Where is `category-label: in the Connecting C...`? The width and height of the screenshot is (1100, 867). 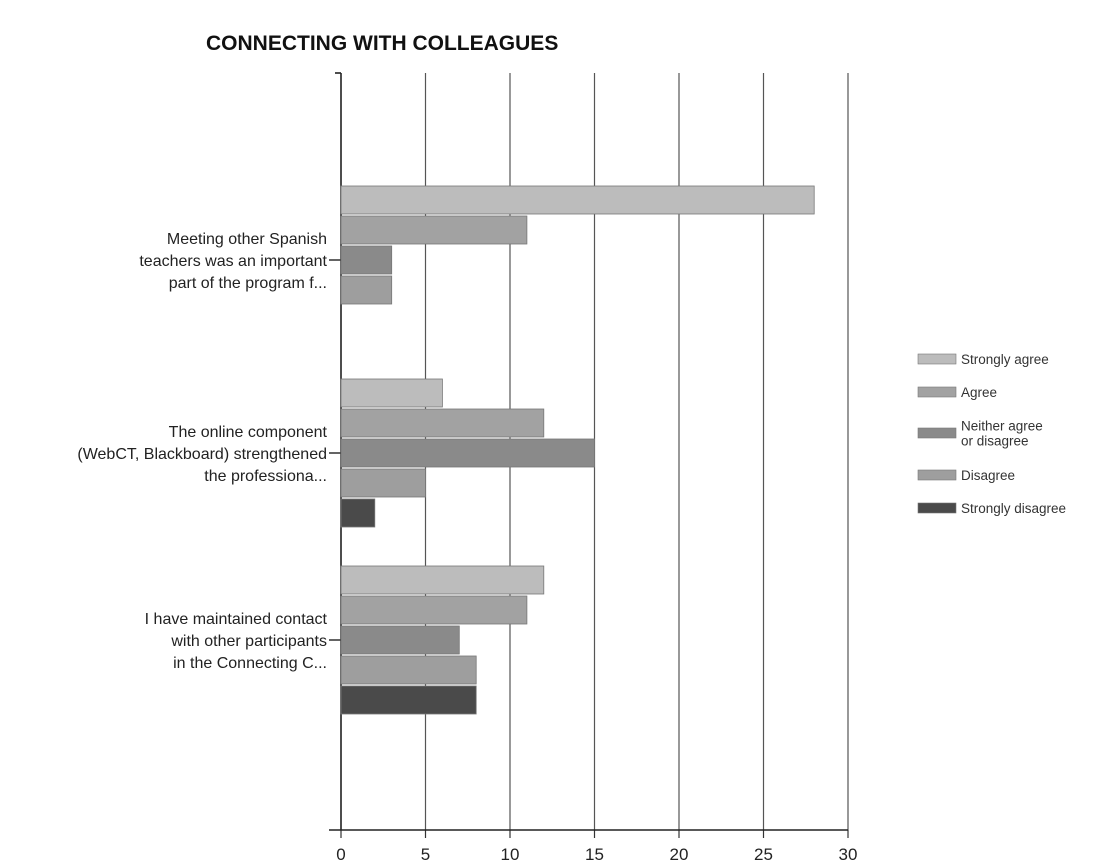
category-label: in the Connecting C... is located at coordinates (250, 663).